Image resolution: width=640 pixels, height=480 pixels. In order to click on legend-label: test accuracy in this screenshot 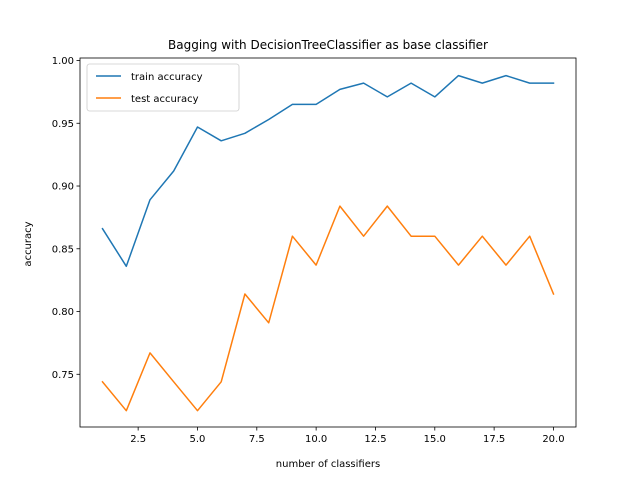, I will do `click(165, 99)`.